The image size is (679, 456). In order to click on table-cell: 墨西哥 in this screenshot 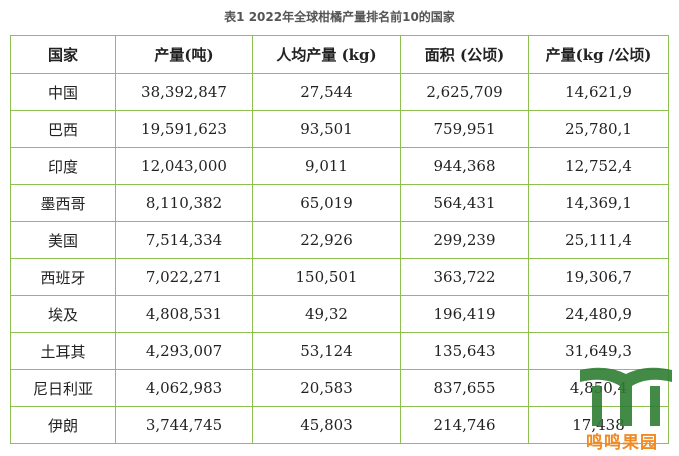, I will do `click(63, 203)`.